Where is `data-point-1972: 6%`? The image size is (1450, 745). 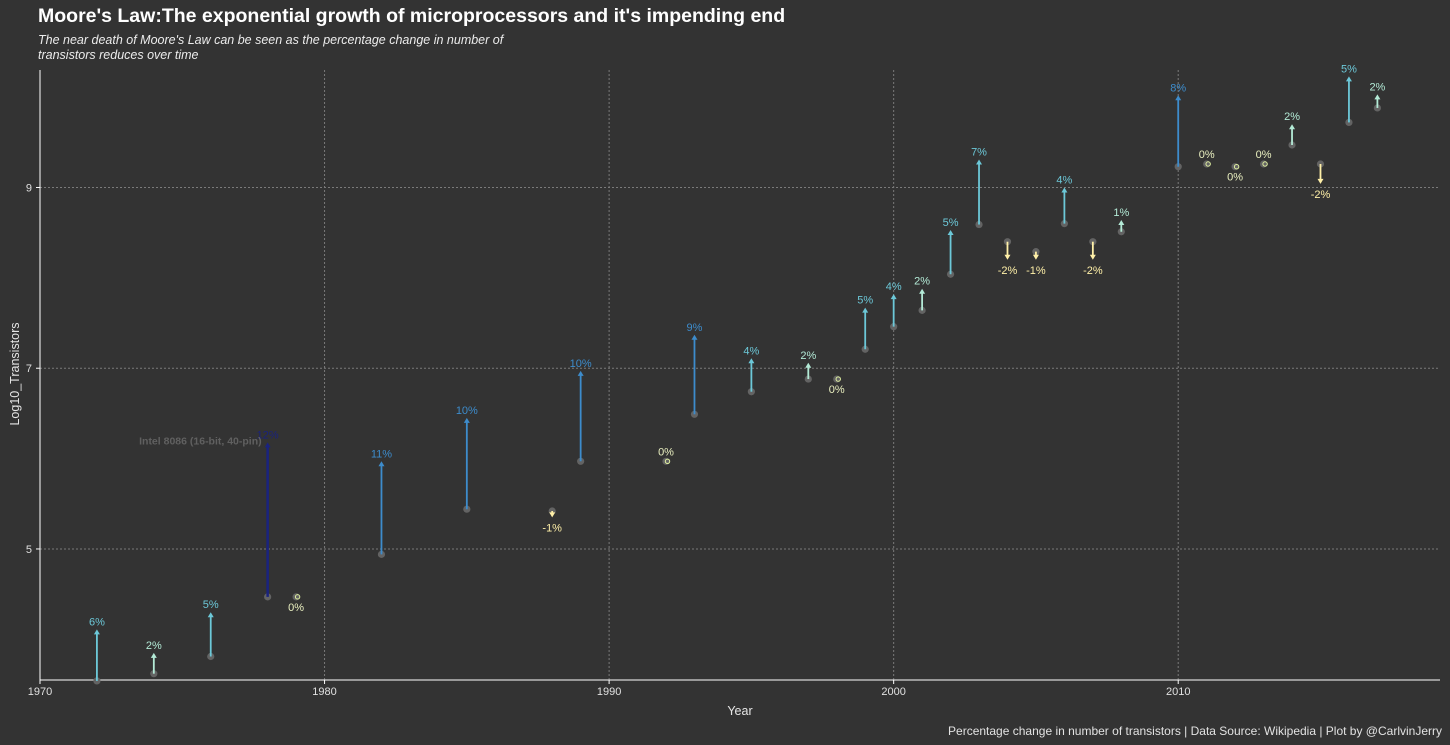 data-point-1972: 6% is located at coordinates (97, 650).